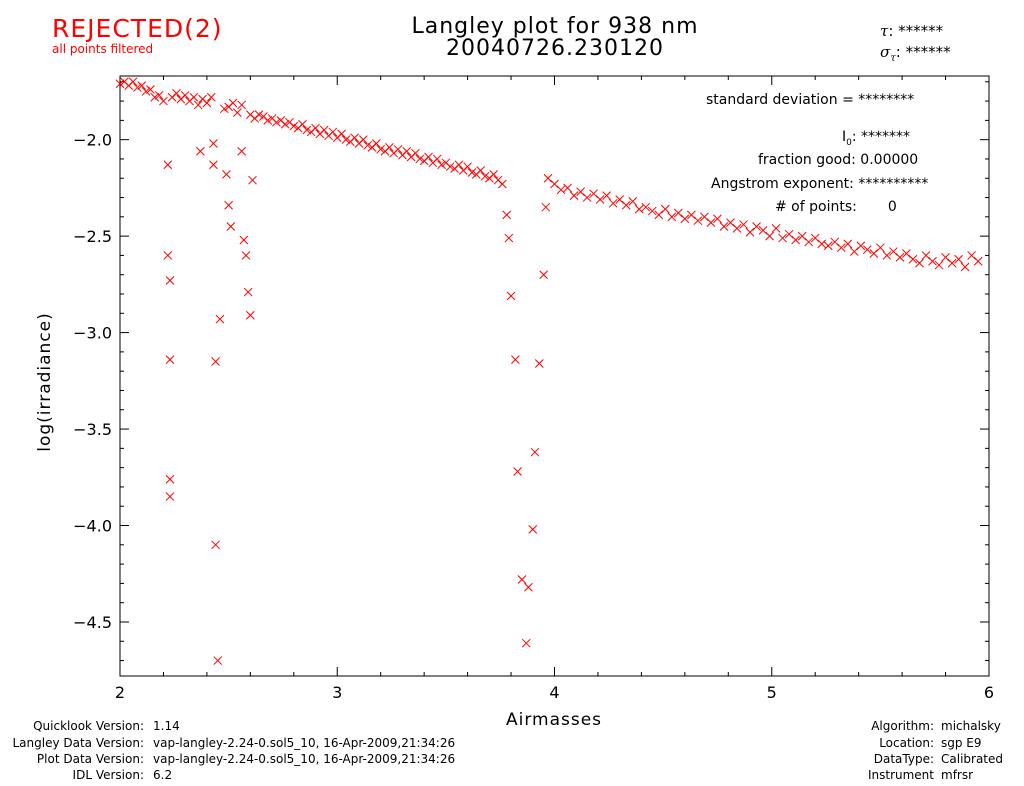 Image resolution: width=1024 pixels, height=786 pixels. Describe the element at coordinates (903, 759) in the screenshot. I see `footer-label-datatype: DataType:` at that location.